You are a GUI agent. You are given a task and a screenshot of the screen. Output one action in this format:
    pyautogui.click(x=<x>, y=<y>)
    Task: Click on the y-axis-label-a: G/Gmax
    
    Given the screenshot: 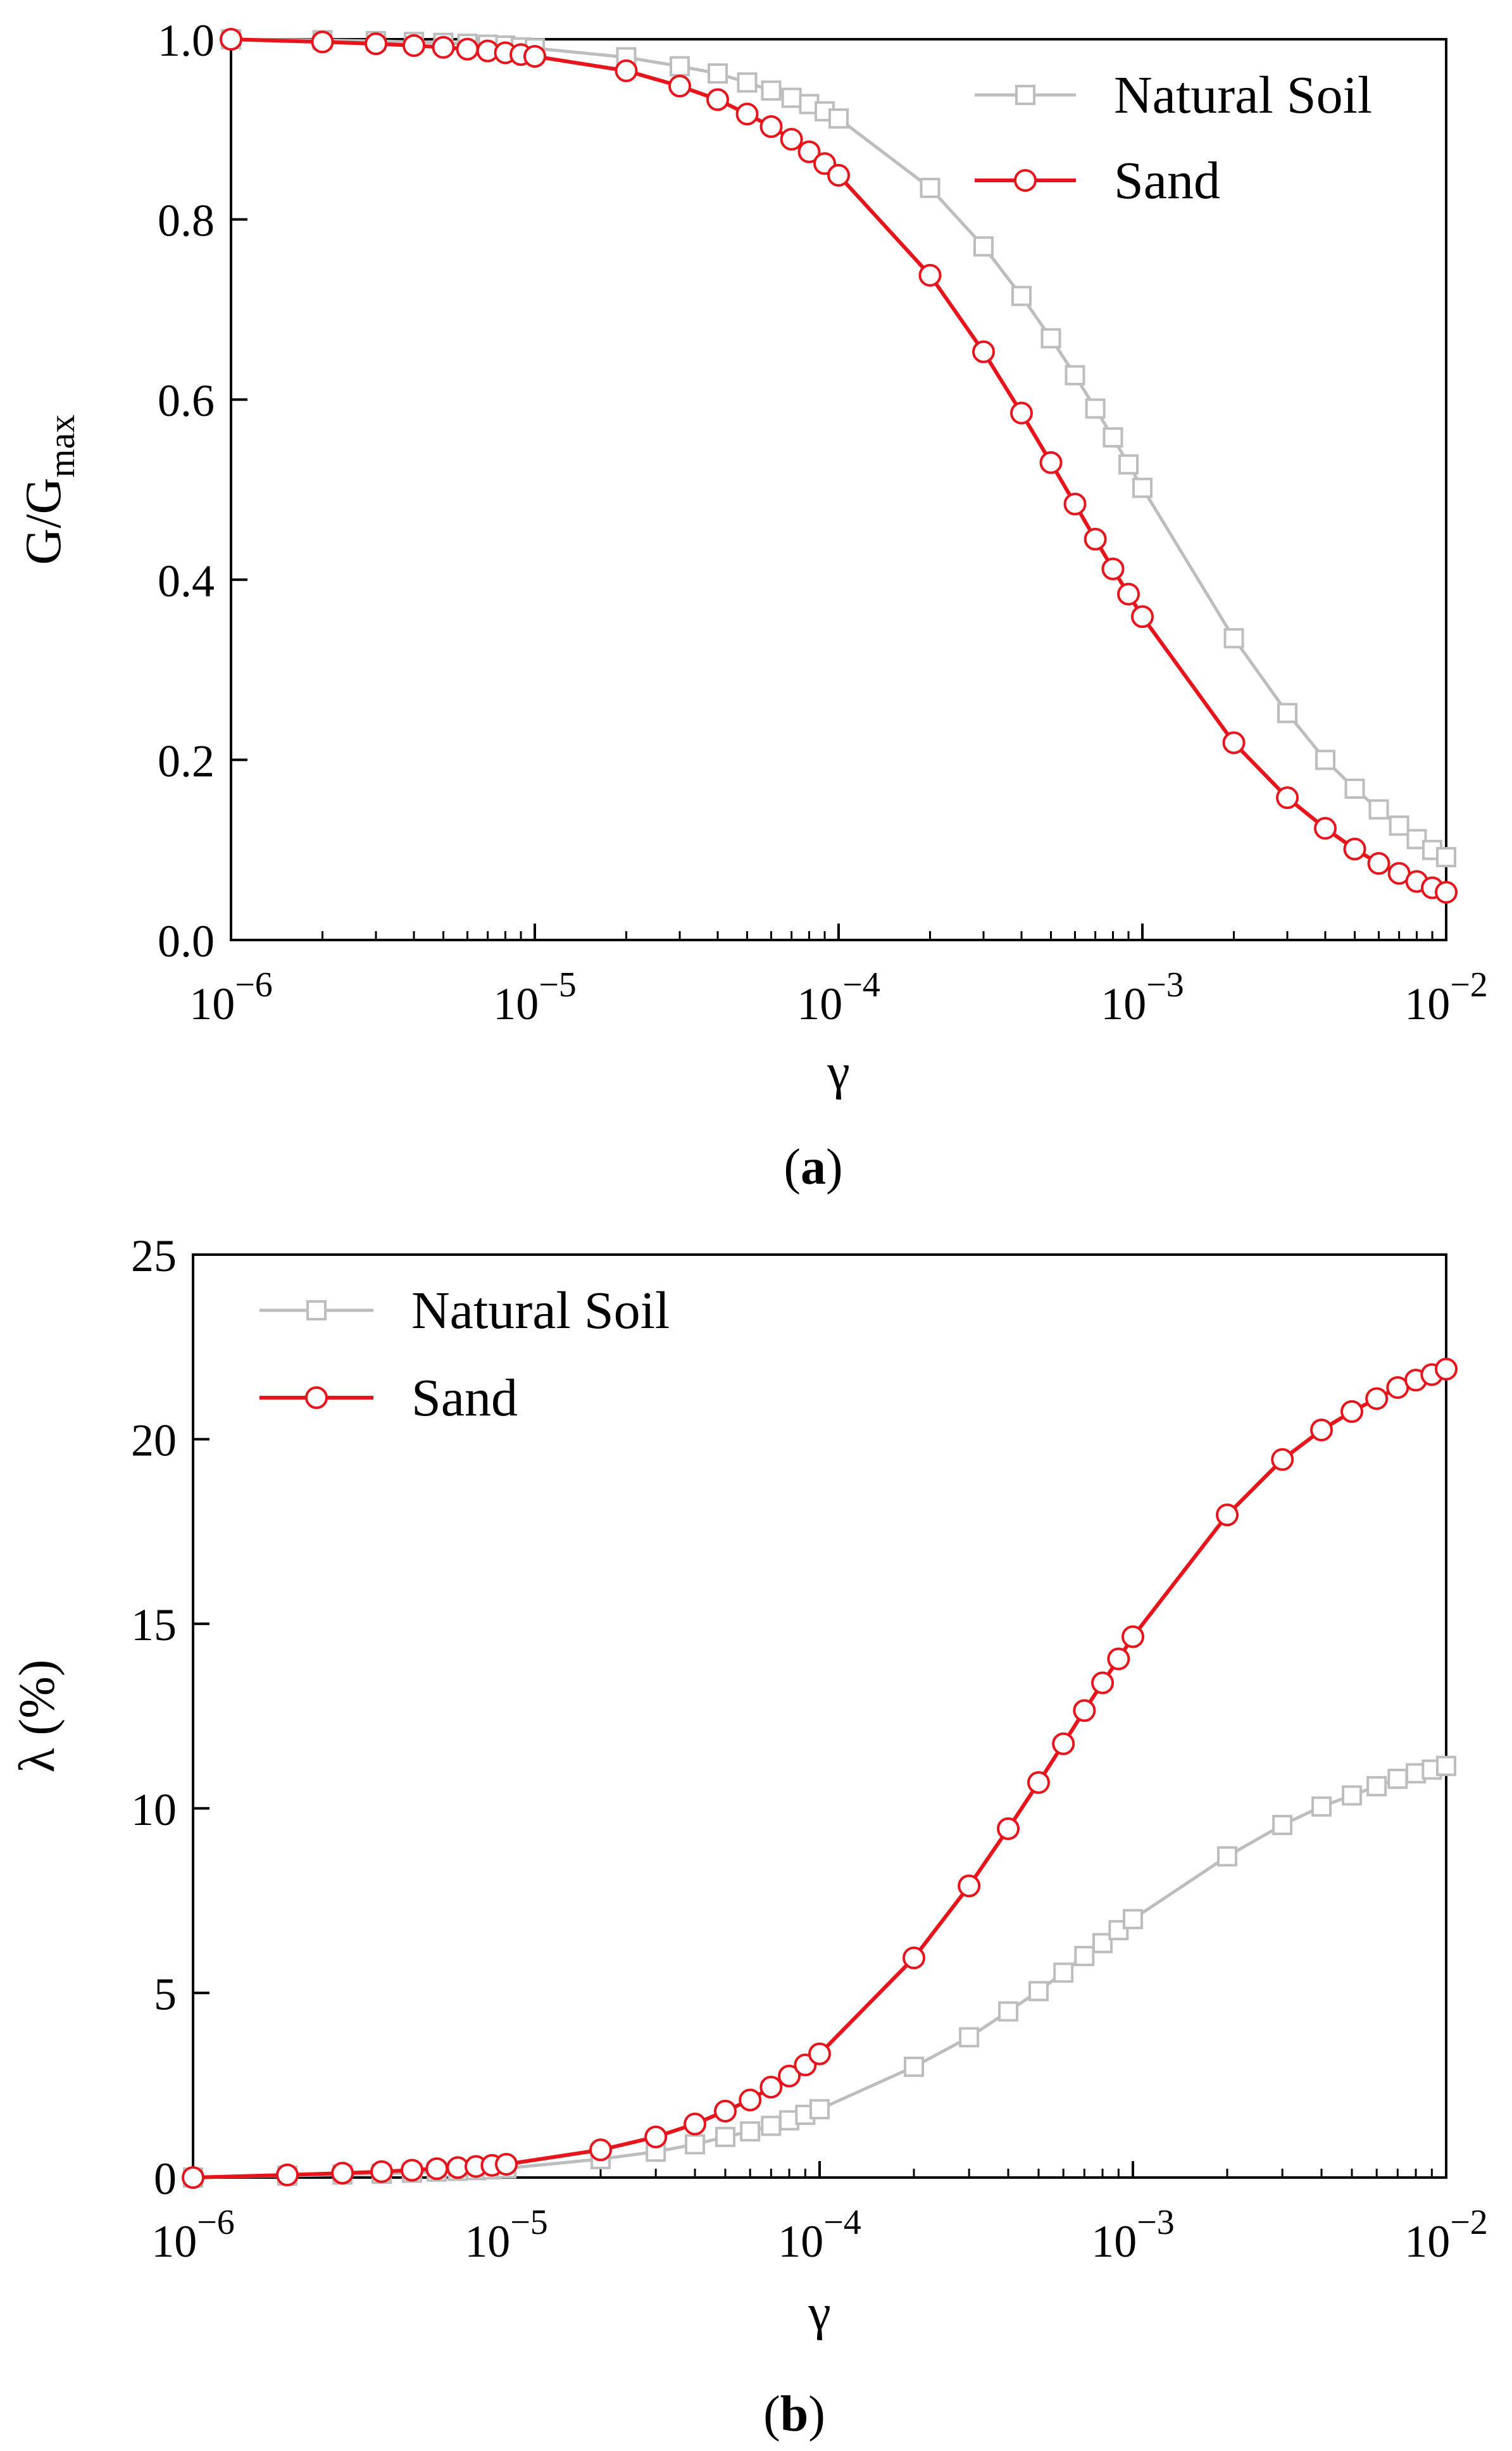 What is the action you would take?
    pyautogui.click(x=49, y=490)
    